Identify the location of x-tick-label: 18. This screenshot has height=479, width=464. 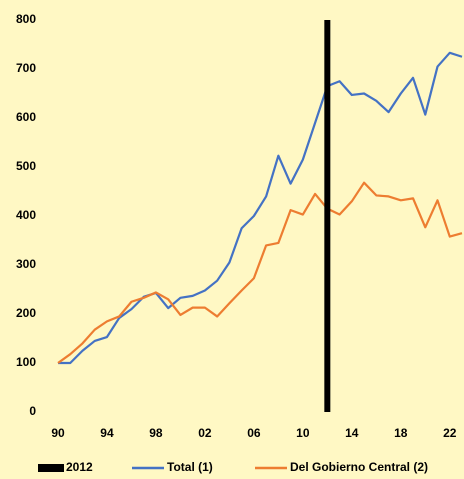
(401, 433).